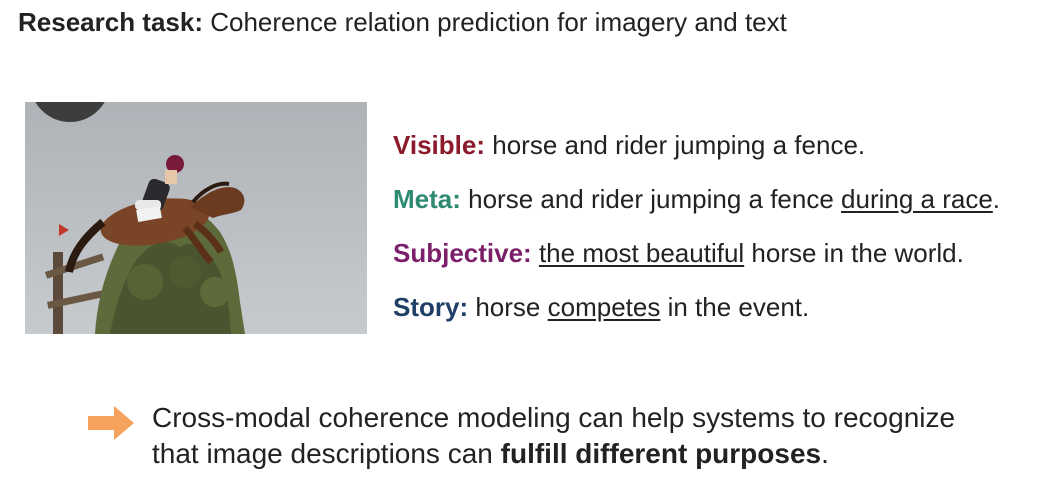 Image resolution: width=1058 pixels, height=483 pixels. Describe the element at coordinates (735, 307) in the screenshot. I see `caption-text-post: in the event.` at that location.